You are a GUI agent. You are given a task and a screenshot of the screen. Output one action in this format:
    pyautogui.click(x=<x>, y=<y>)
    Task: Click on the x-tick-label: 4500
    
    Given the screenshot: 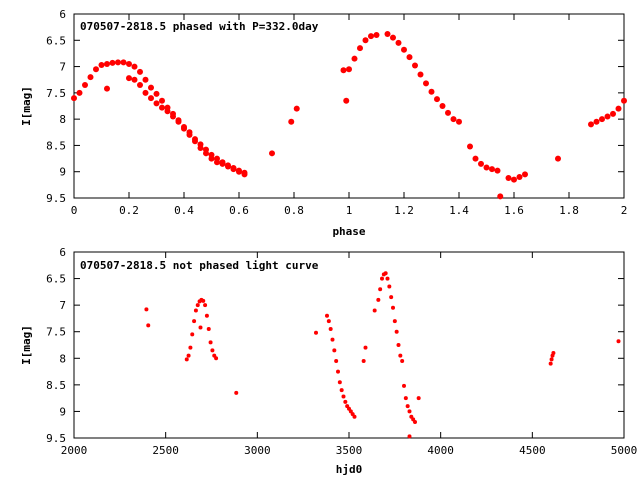 What is the action you would take?
    pyautogui.click(x=532, y=450)
    